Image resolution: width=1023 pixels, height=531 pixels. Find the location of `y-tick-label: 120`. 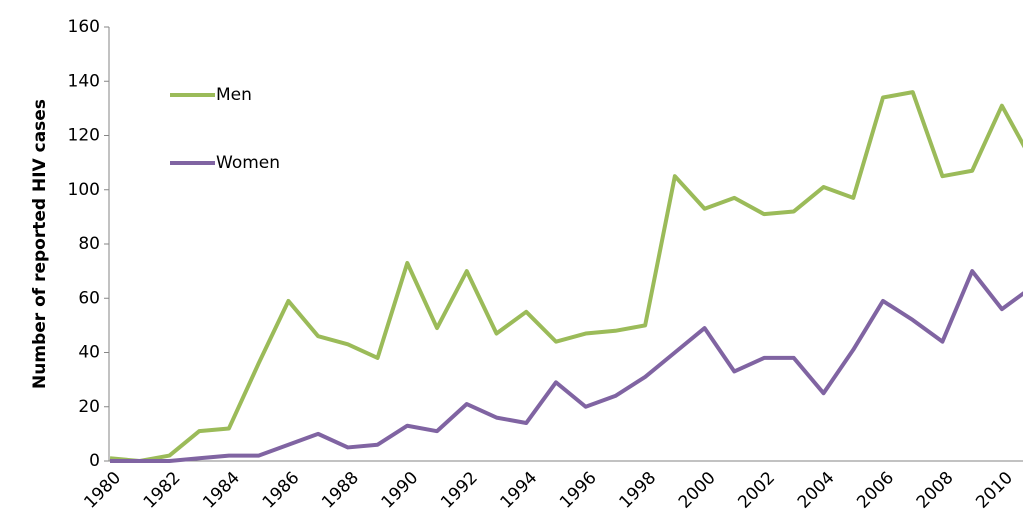

y-tick-label: 120 is located at coordinates (84, 136).